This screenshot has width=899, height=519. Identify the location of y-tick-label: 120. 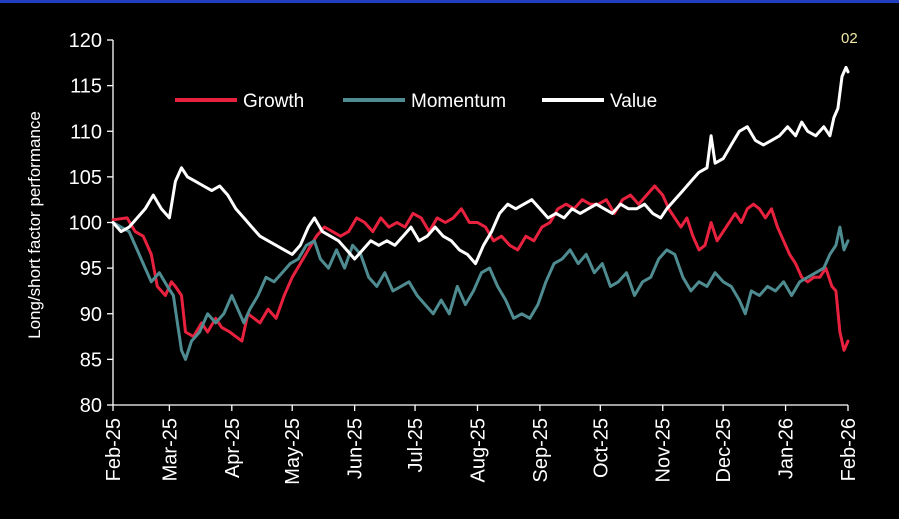
(85, 41).